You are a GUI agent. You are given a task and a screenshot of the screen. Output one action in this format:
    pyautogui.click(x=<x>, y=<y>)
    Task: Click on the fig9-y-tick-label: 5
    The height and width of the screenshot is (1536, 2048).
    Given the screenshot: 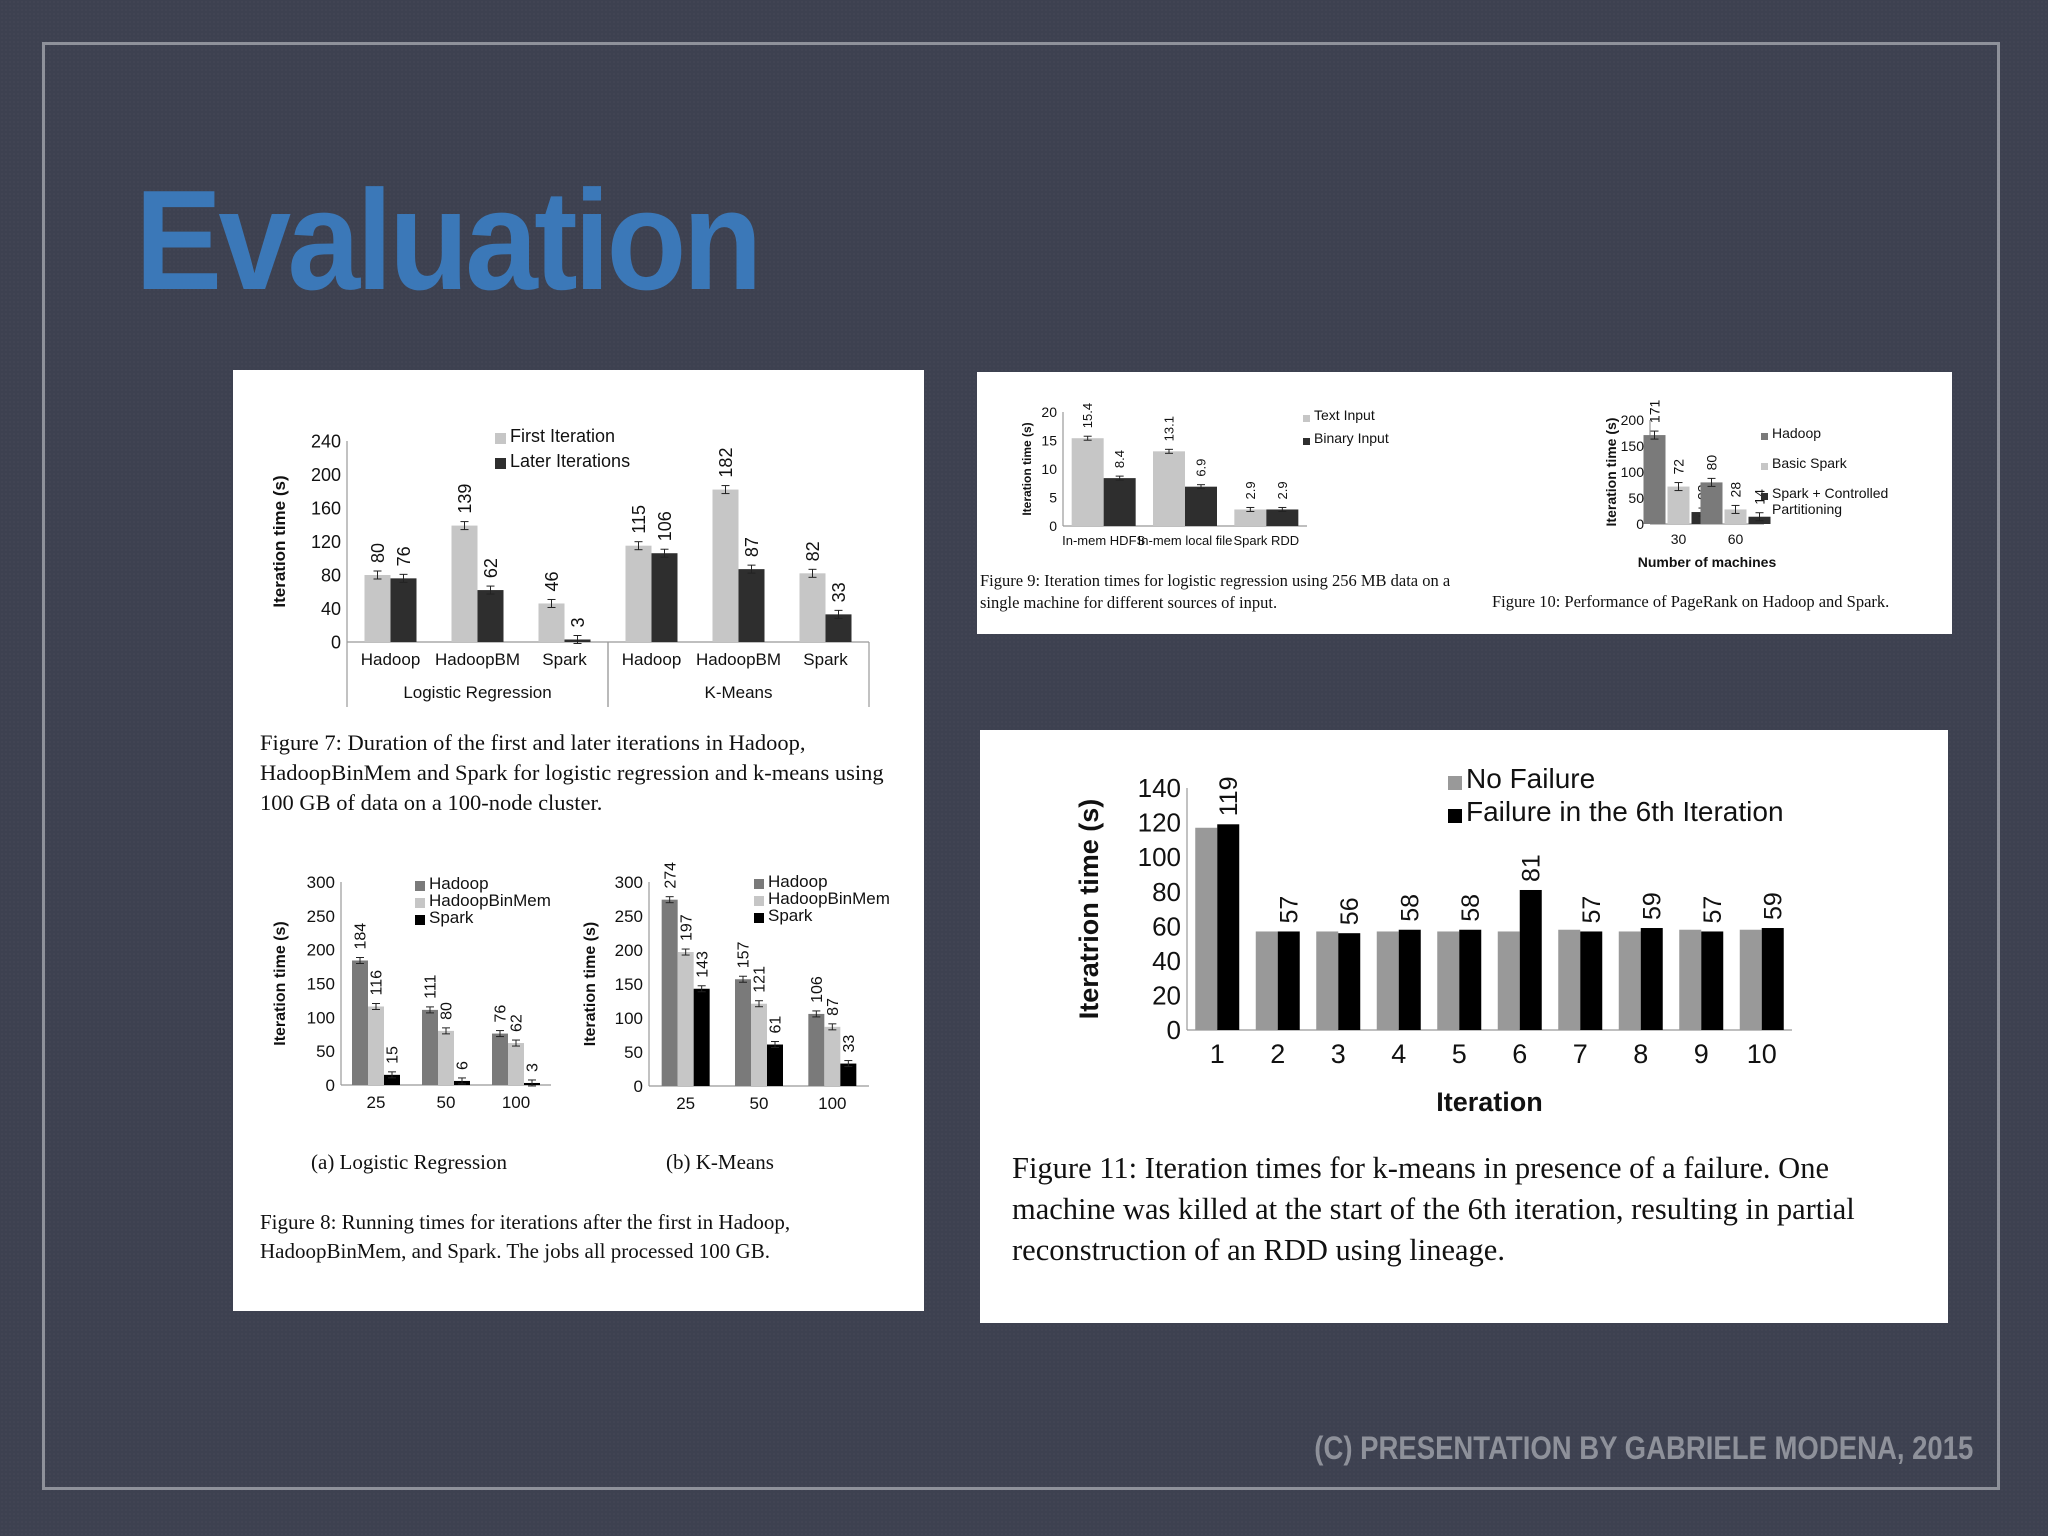 What is the action you would take?
    pyautogui.click(x=1053, y=497)
    